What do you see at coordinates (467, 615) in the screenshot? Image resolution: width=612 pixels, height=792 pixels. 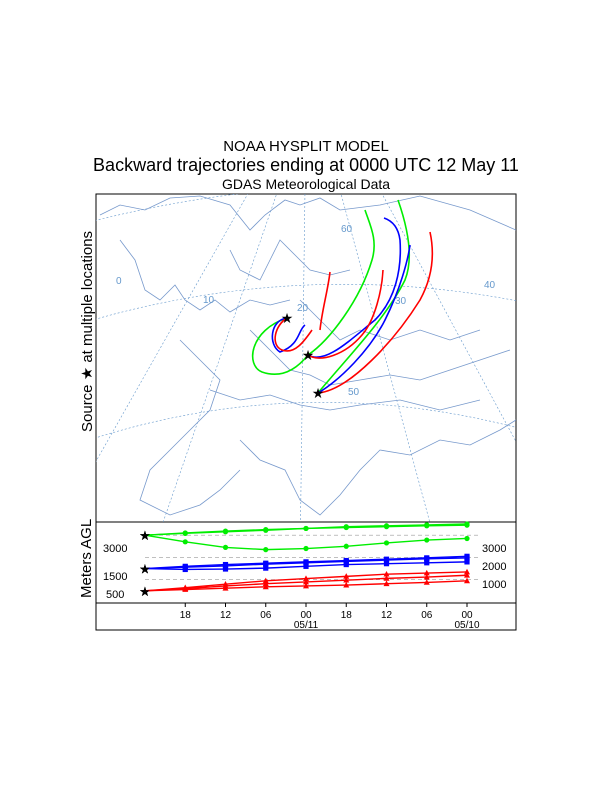 I see `x-tick-label-7: 00` at bounding box center [467, 615].